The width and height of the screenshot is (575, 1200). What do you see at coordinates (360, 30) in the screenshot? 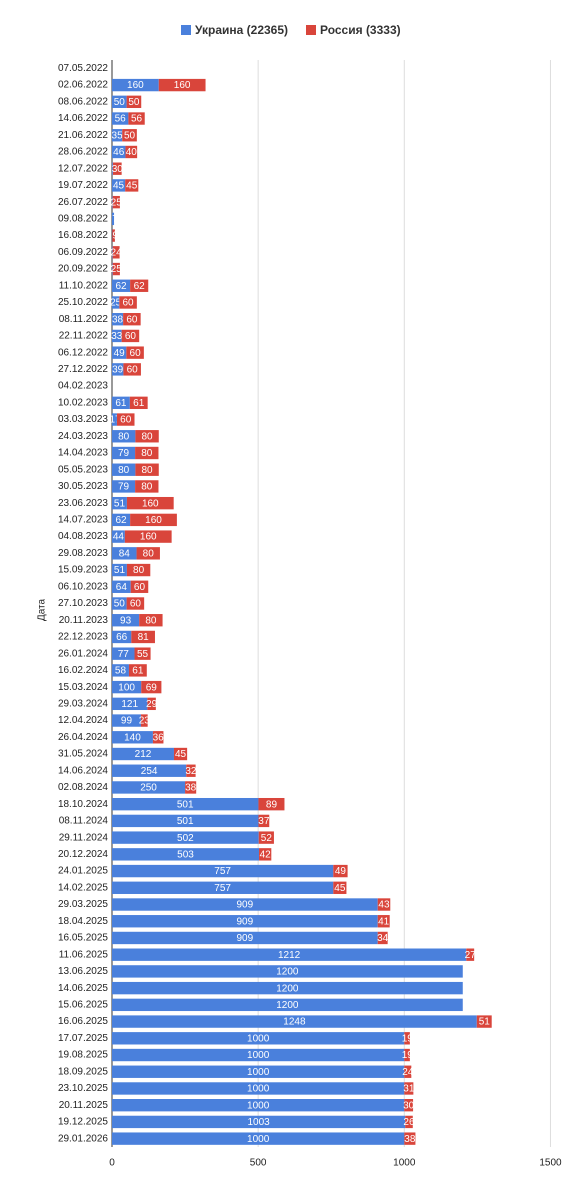
I see `legend-label: Россия (3333)` at bounding box center [360, 30].